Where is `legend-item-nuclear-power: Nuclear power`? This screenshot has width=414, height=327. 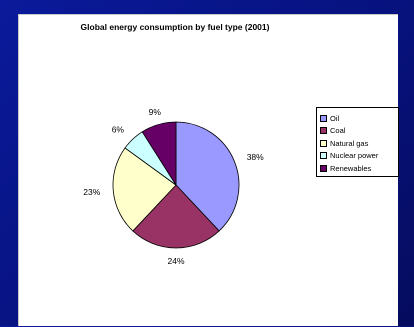
legend-item-nuclear-power: Nuclear power is located at coordinates (359, 156).